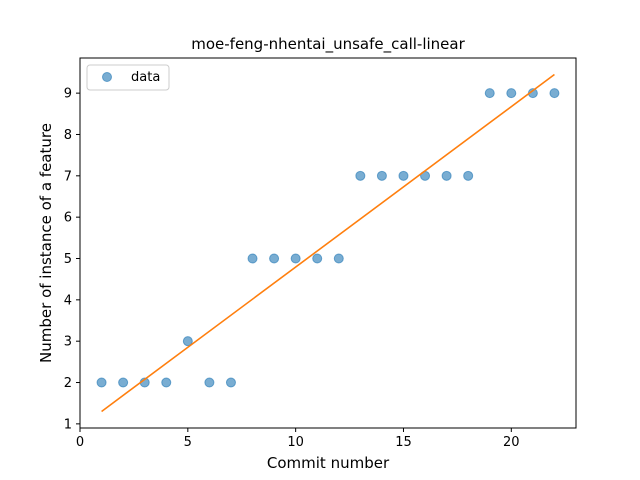 Image resolution: width=640 pixels, height=480 pixels. I want to click on y-tick-label: 2, so click(68, 383).